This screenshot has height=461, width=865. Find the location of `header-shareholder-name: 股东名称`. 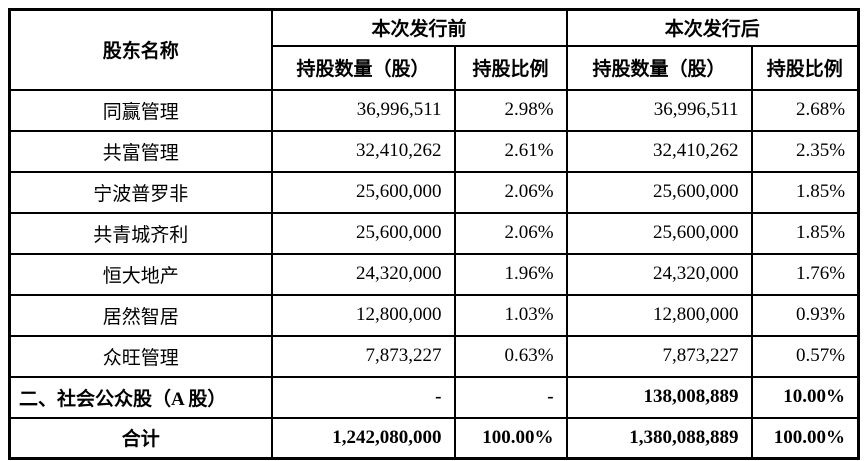

header-shareholder-name: 股东名称 is located at coordinates (140, 49).